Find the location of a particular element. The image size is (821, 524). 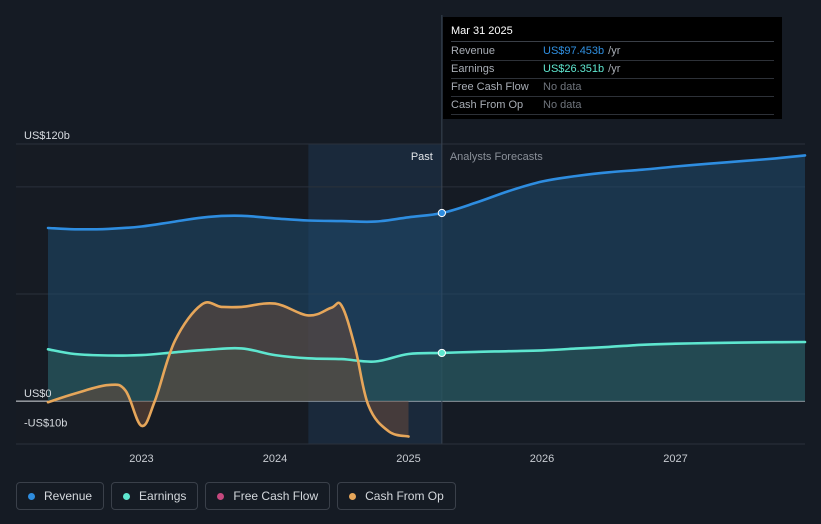

tooltip-date: Mar 31 2025 is located at coordinates (612, 32).